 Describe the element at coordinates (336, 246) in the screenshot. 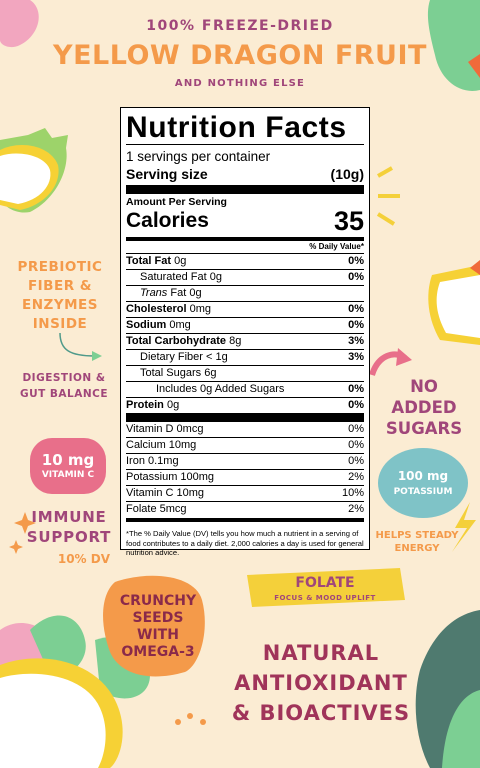

I see `daily-value-header: % Daily Value*` at that location.